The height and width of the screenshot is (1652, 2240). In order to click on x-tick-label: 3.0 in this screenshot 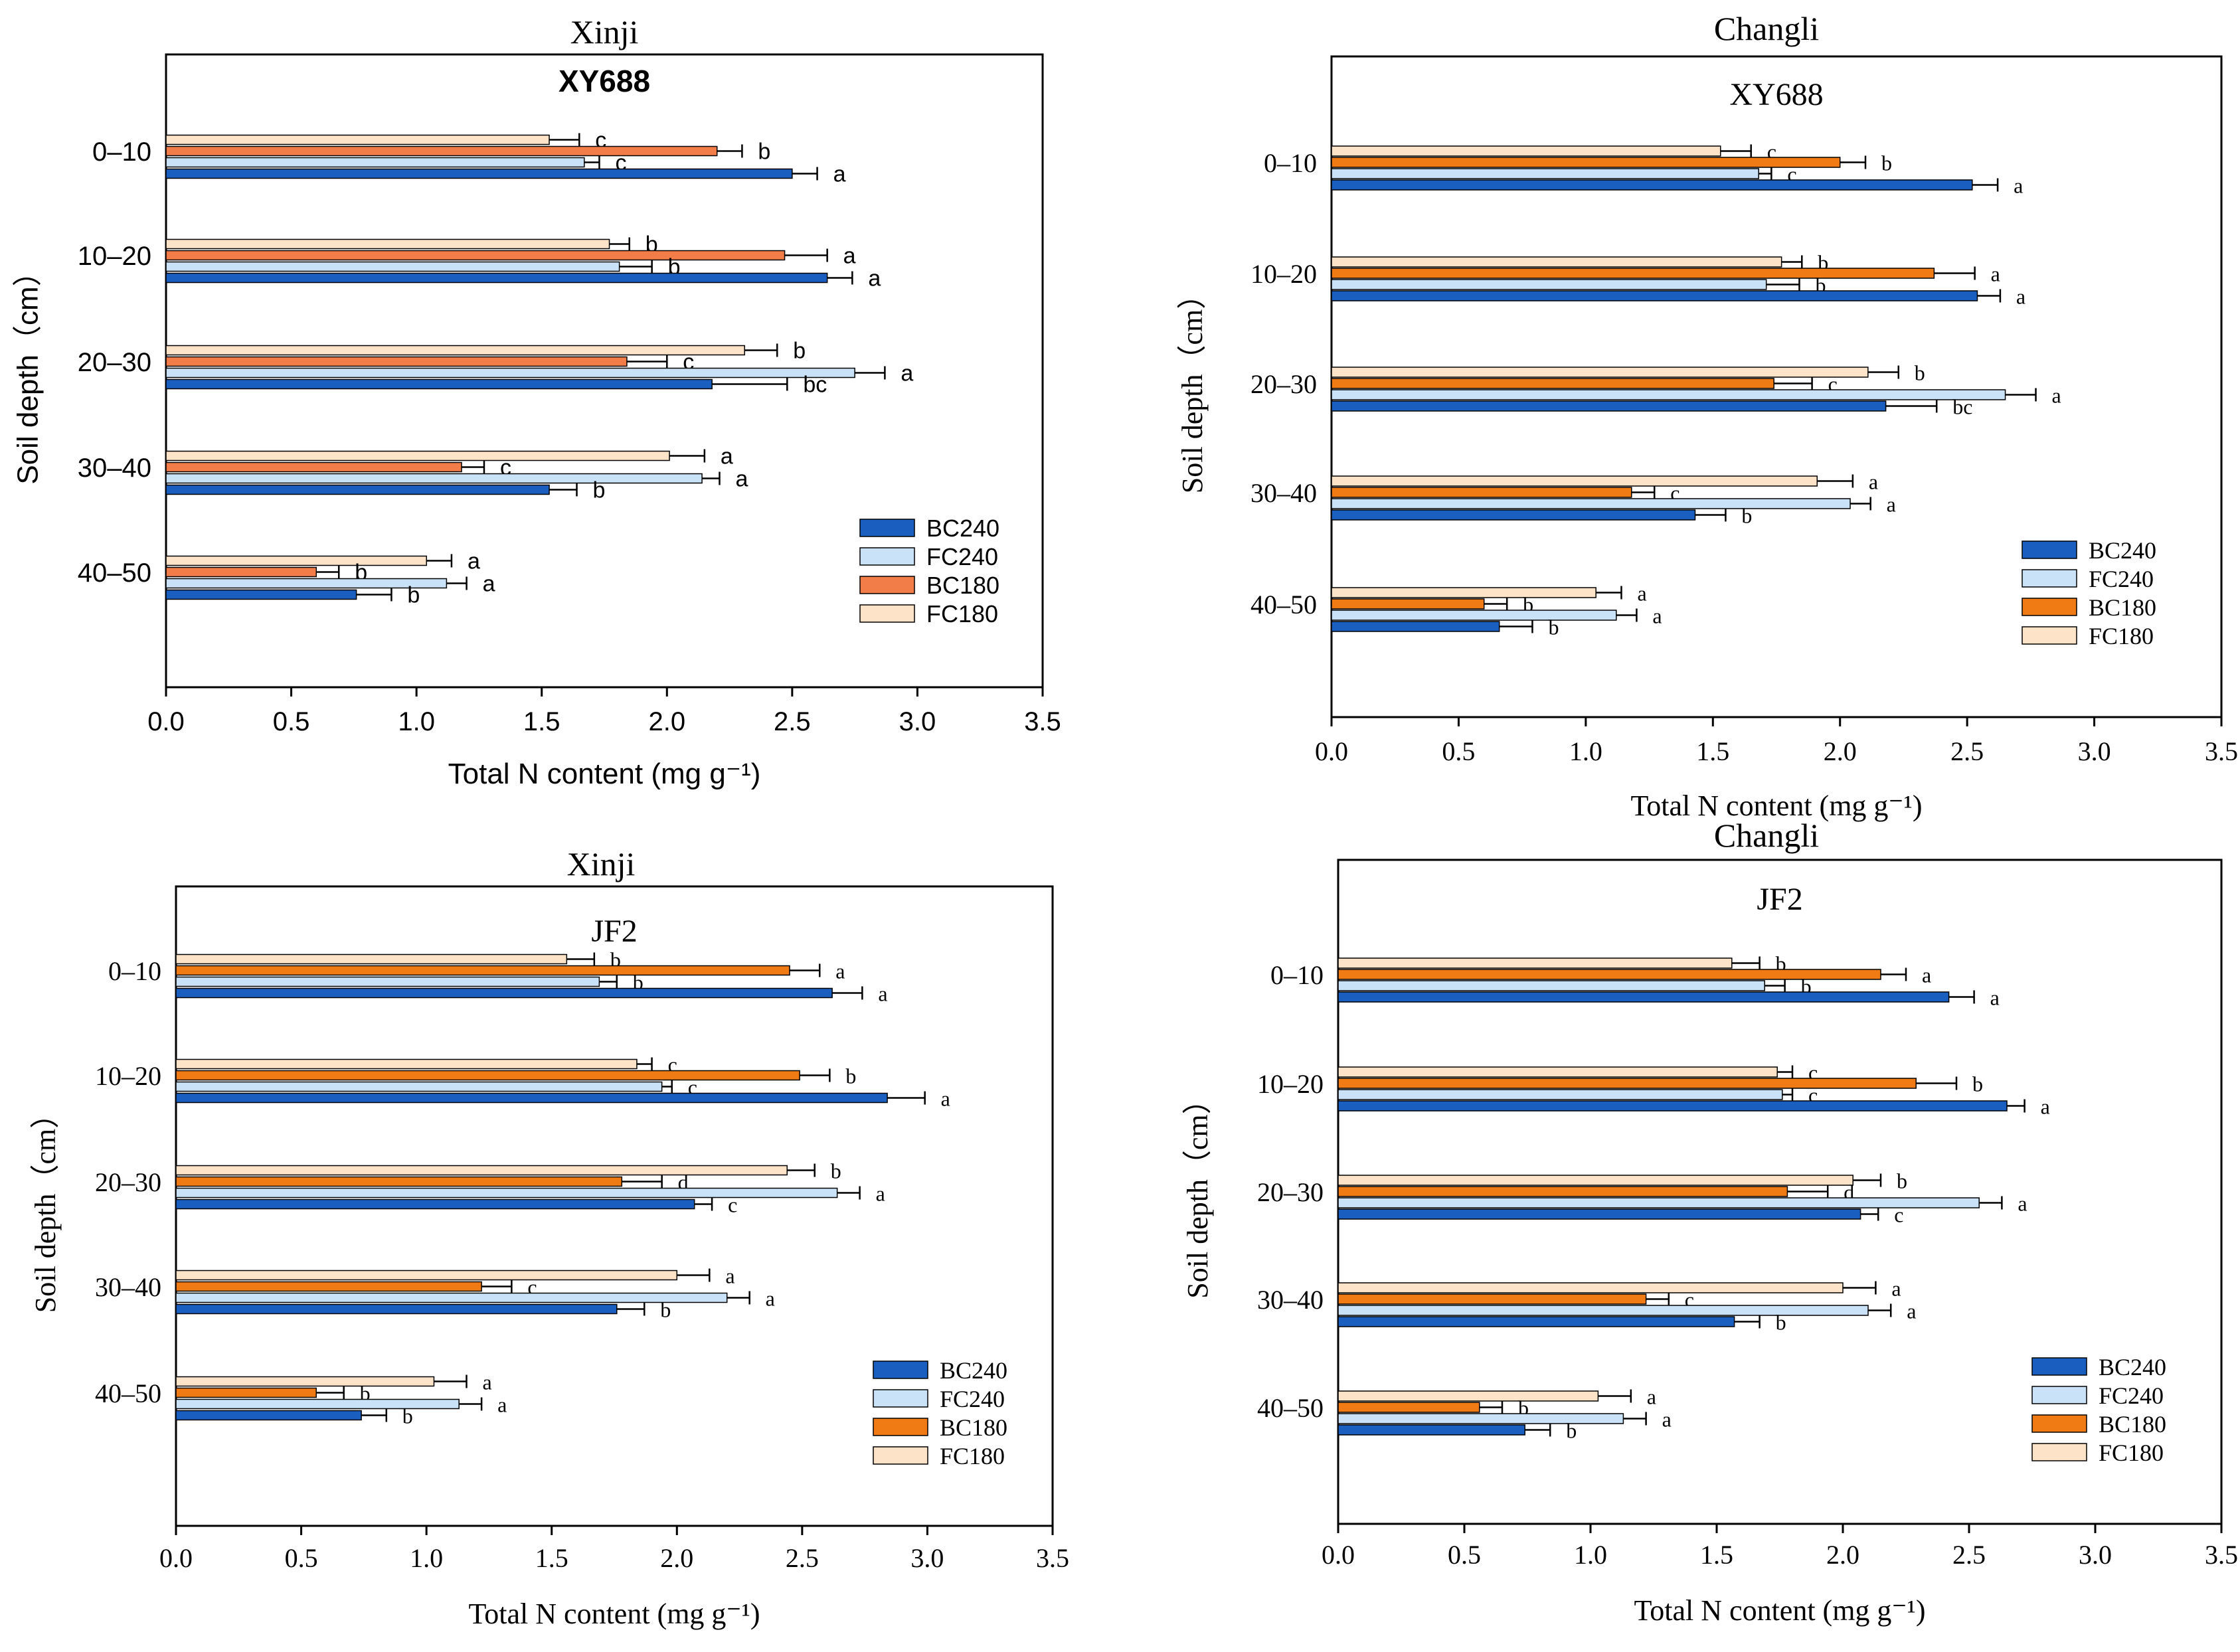, I will do `click(2094, 751)`.